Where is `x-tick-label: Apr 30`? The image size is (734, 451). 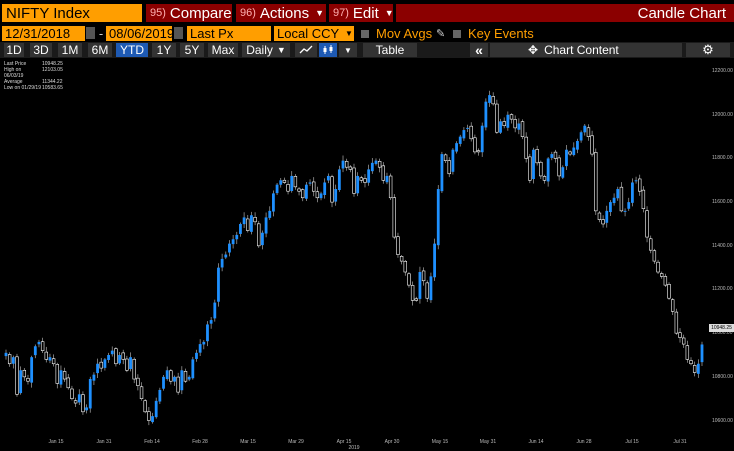 x-tick-label: Apr 30 is located at coordinates (392, 442).